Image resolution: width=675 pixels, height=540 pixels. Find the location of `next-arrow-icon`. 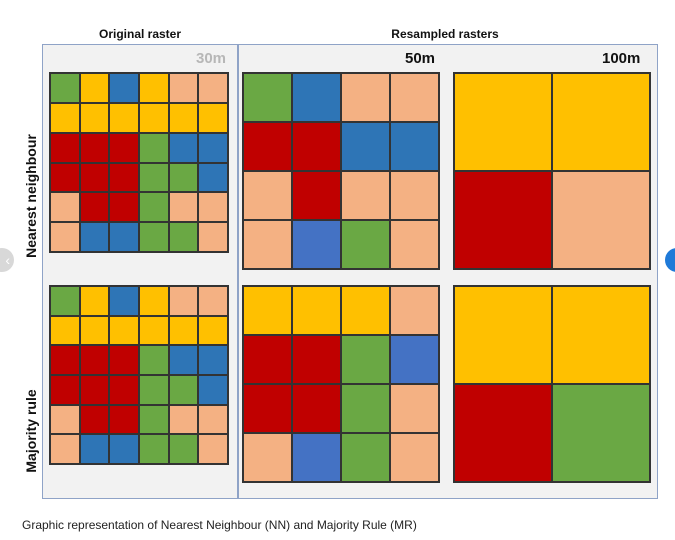

next-arrow-icon is located at coordinates (670, 260).